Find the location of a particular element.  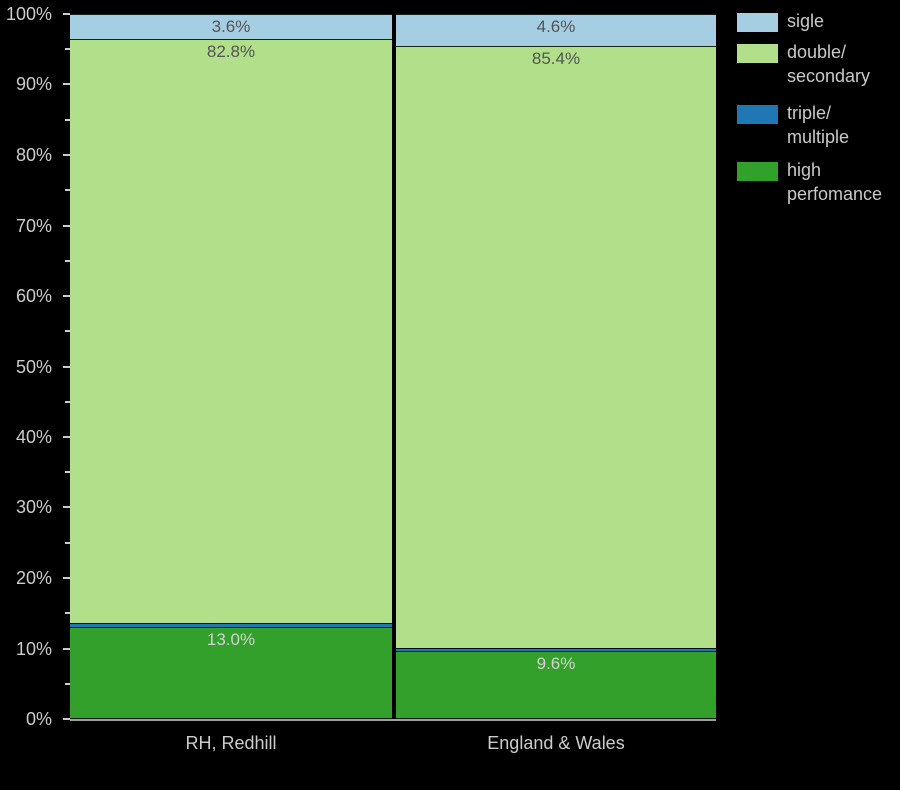

x-axis-category-label-rh-redhill: RH, Redhill is located at coordinates (231, 743).